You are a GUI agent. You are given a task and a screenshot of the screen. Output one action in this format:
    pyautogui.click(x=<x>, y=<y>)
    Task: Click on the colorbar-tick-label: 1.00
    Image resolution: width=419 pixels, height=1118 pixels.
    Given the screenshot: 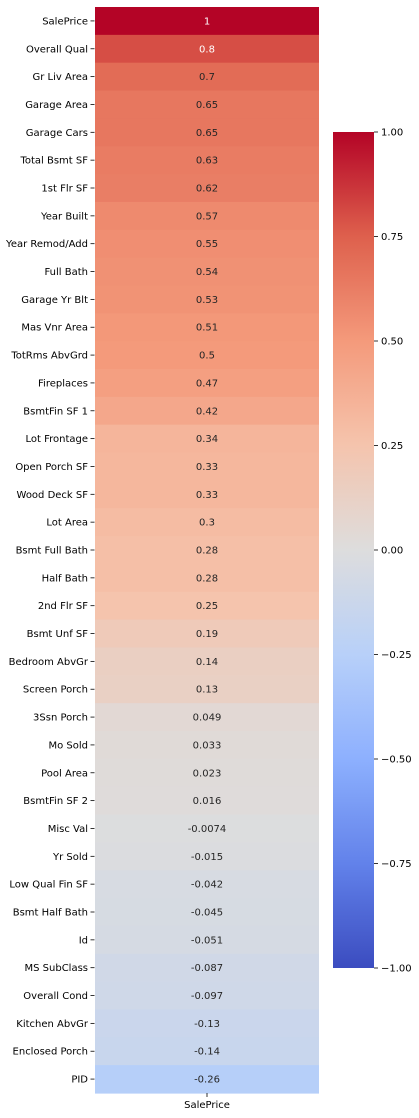 What is the action you would take?
    pyautogui.click(x=392, y=133)
    